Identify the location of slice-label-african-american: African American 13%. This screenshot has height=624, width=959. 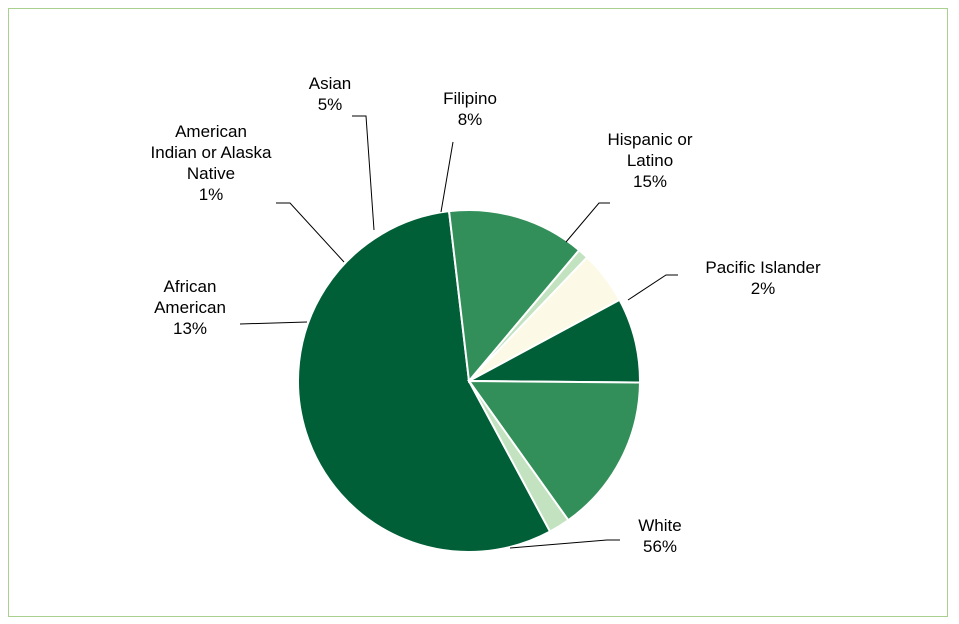
(190, 307).